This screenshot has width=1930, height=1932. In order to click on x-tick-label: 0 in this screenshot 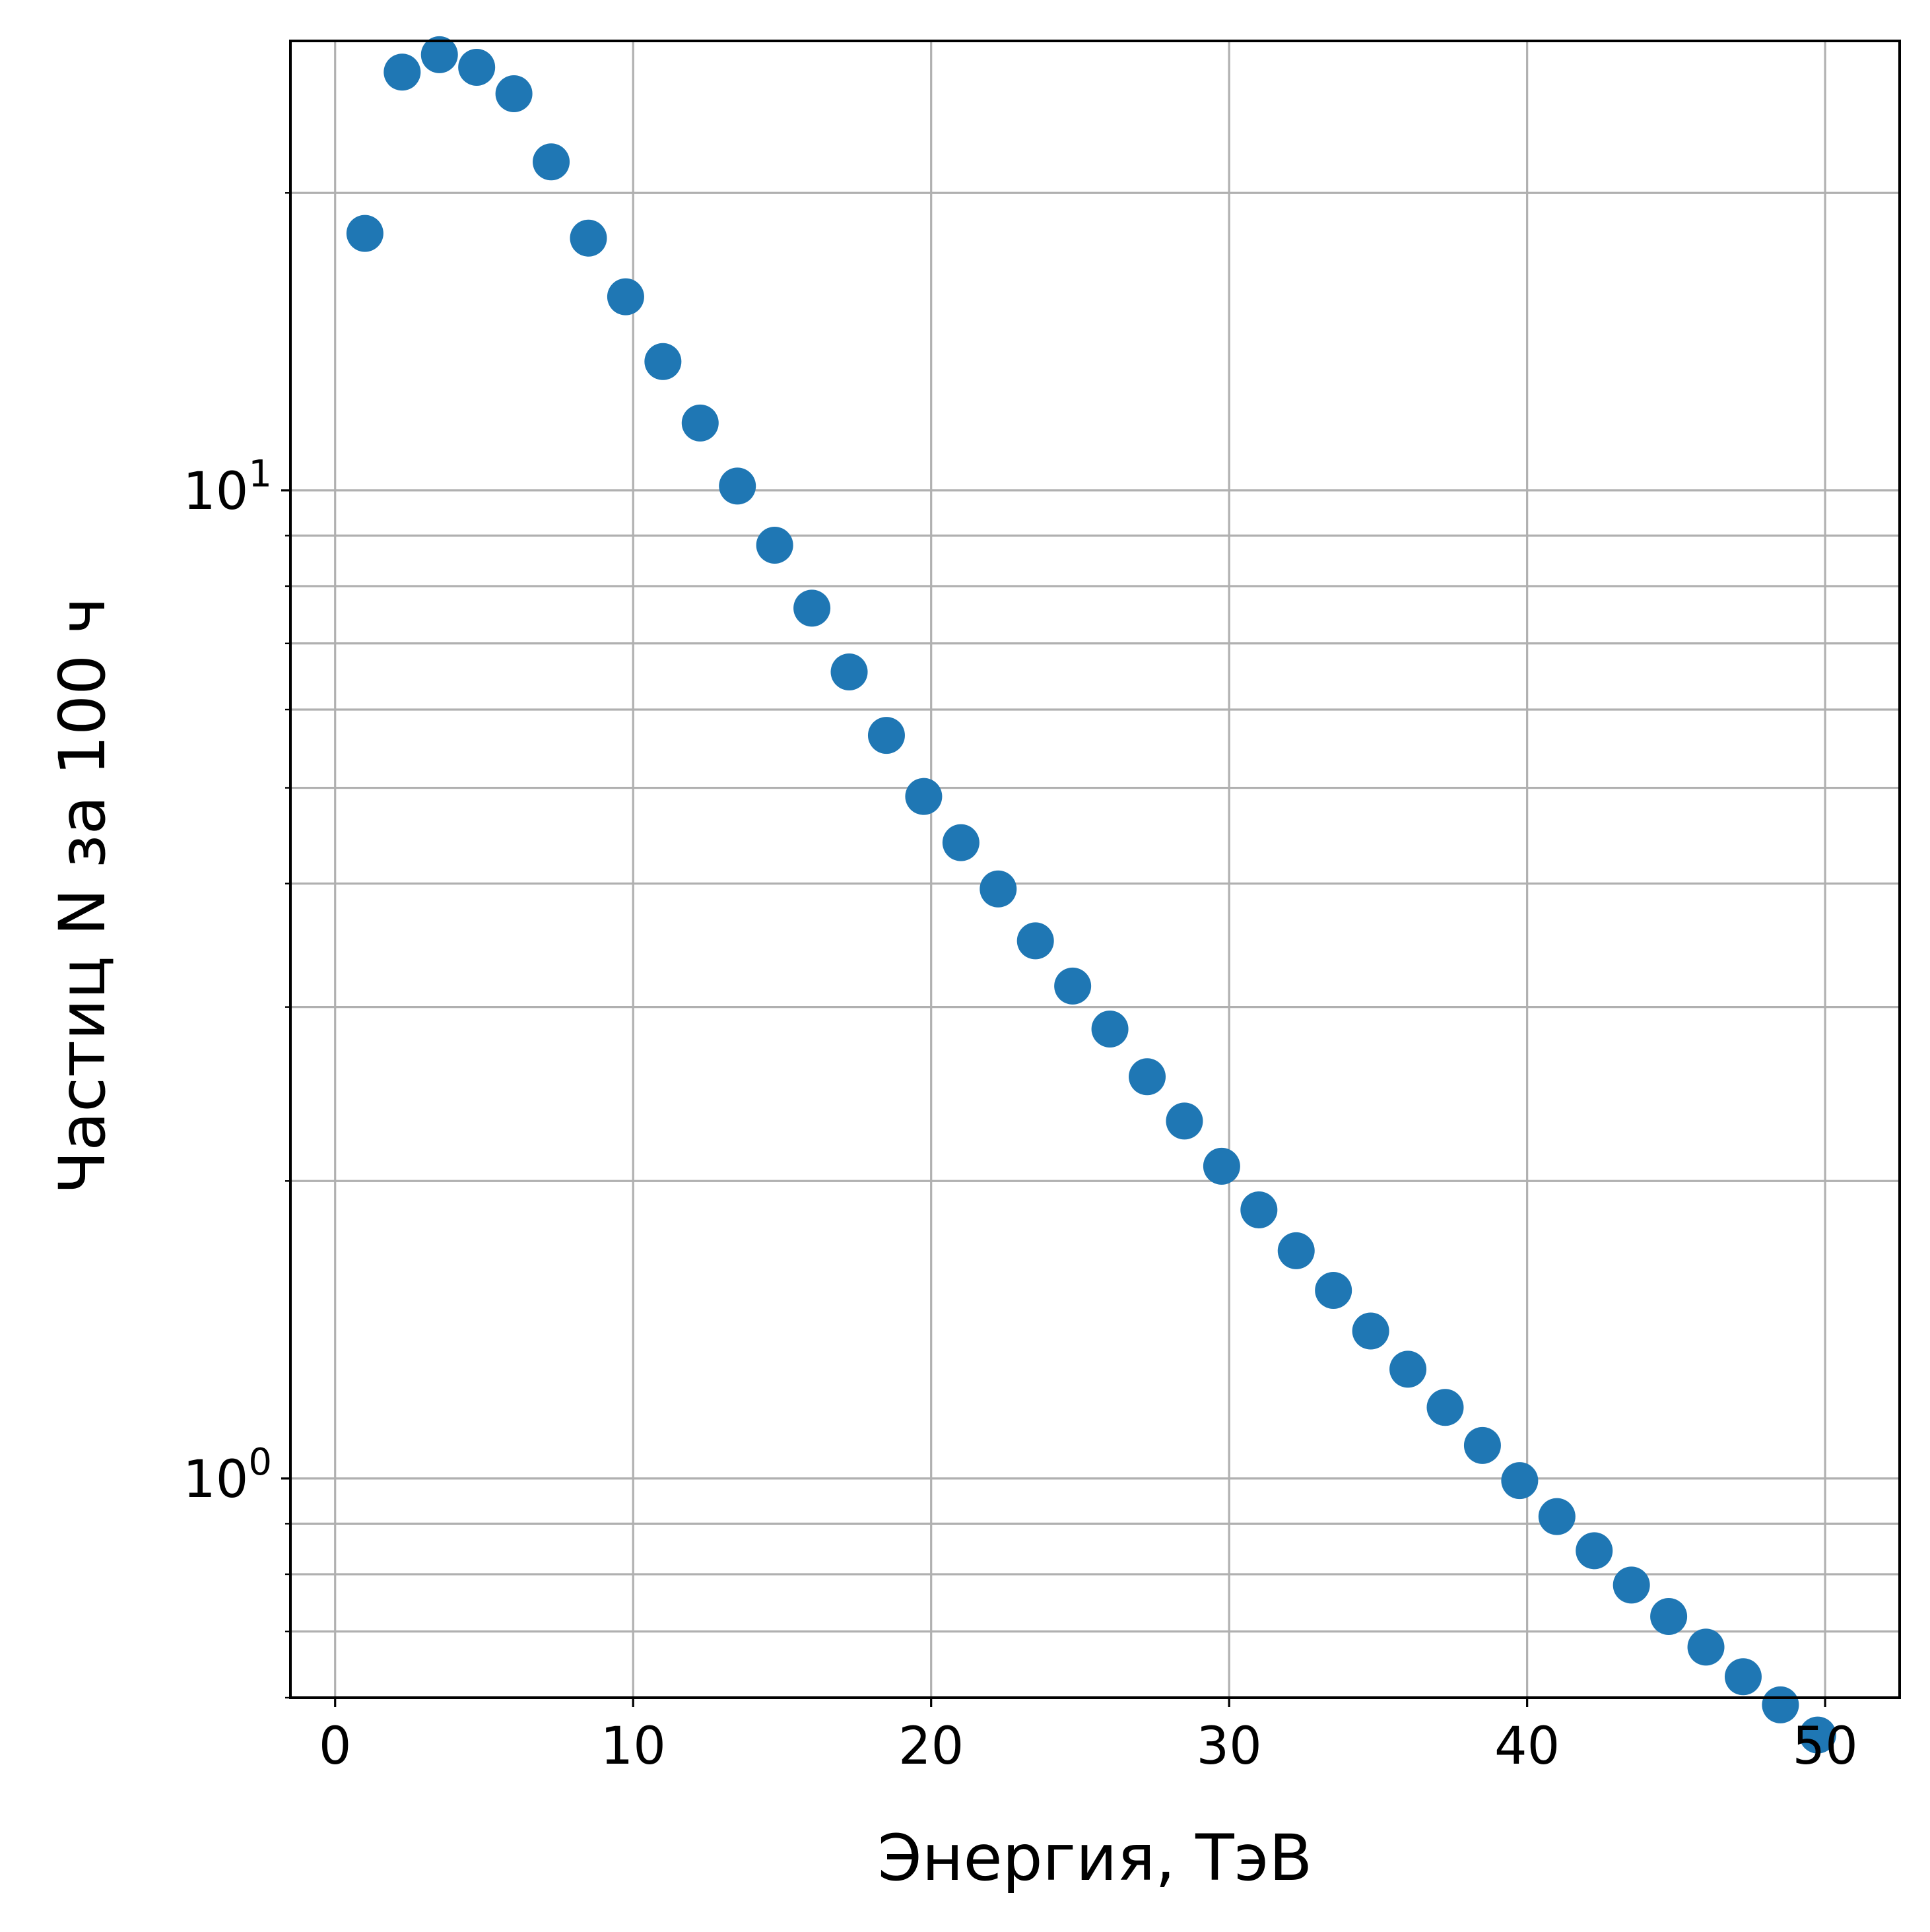, I will do `click(335, 1746)`.